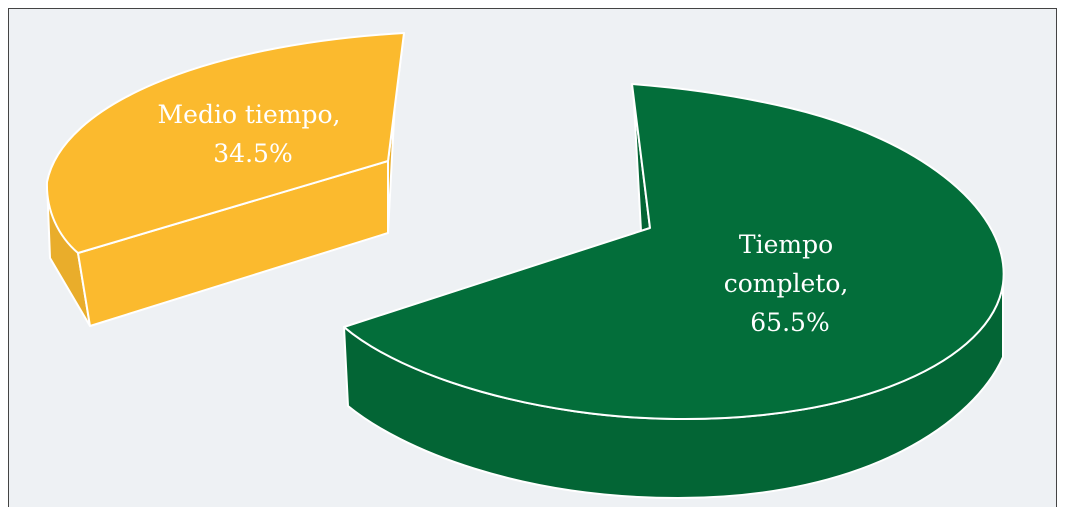 The width and height of the screenshot is (1065, 515). I want to click on label-line: 65.5%, so click(789, 322).